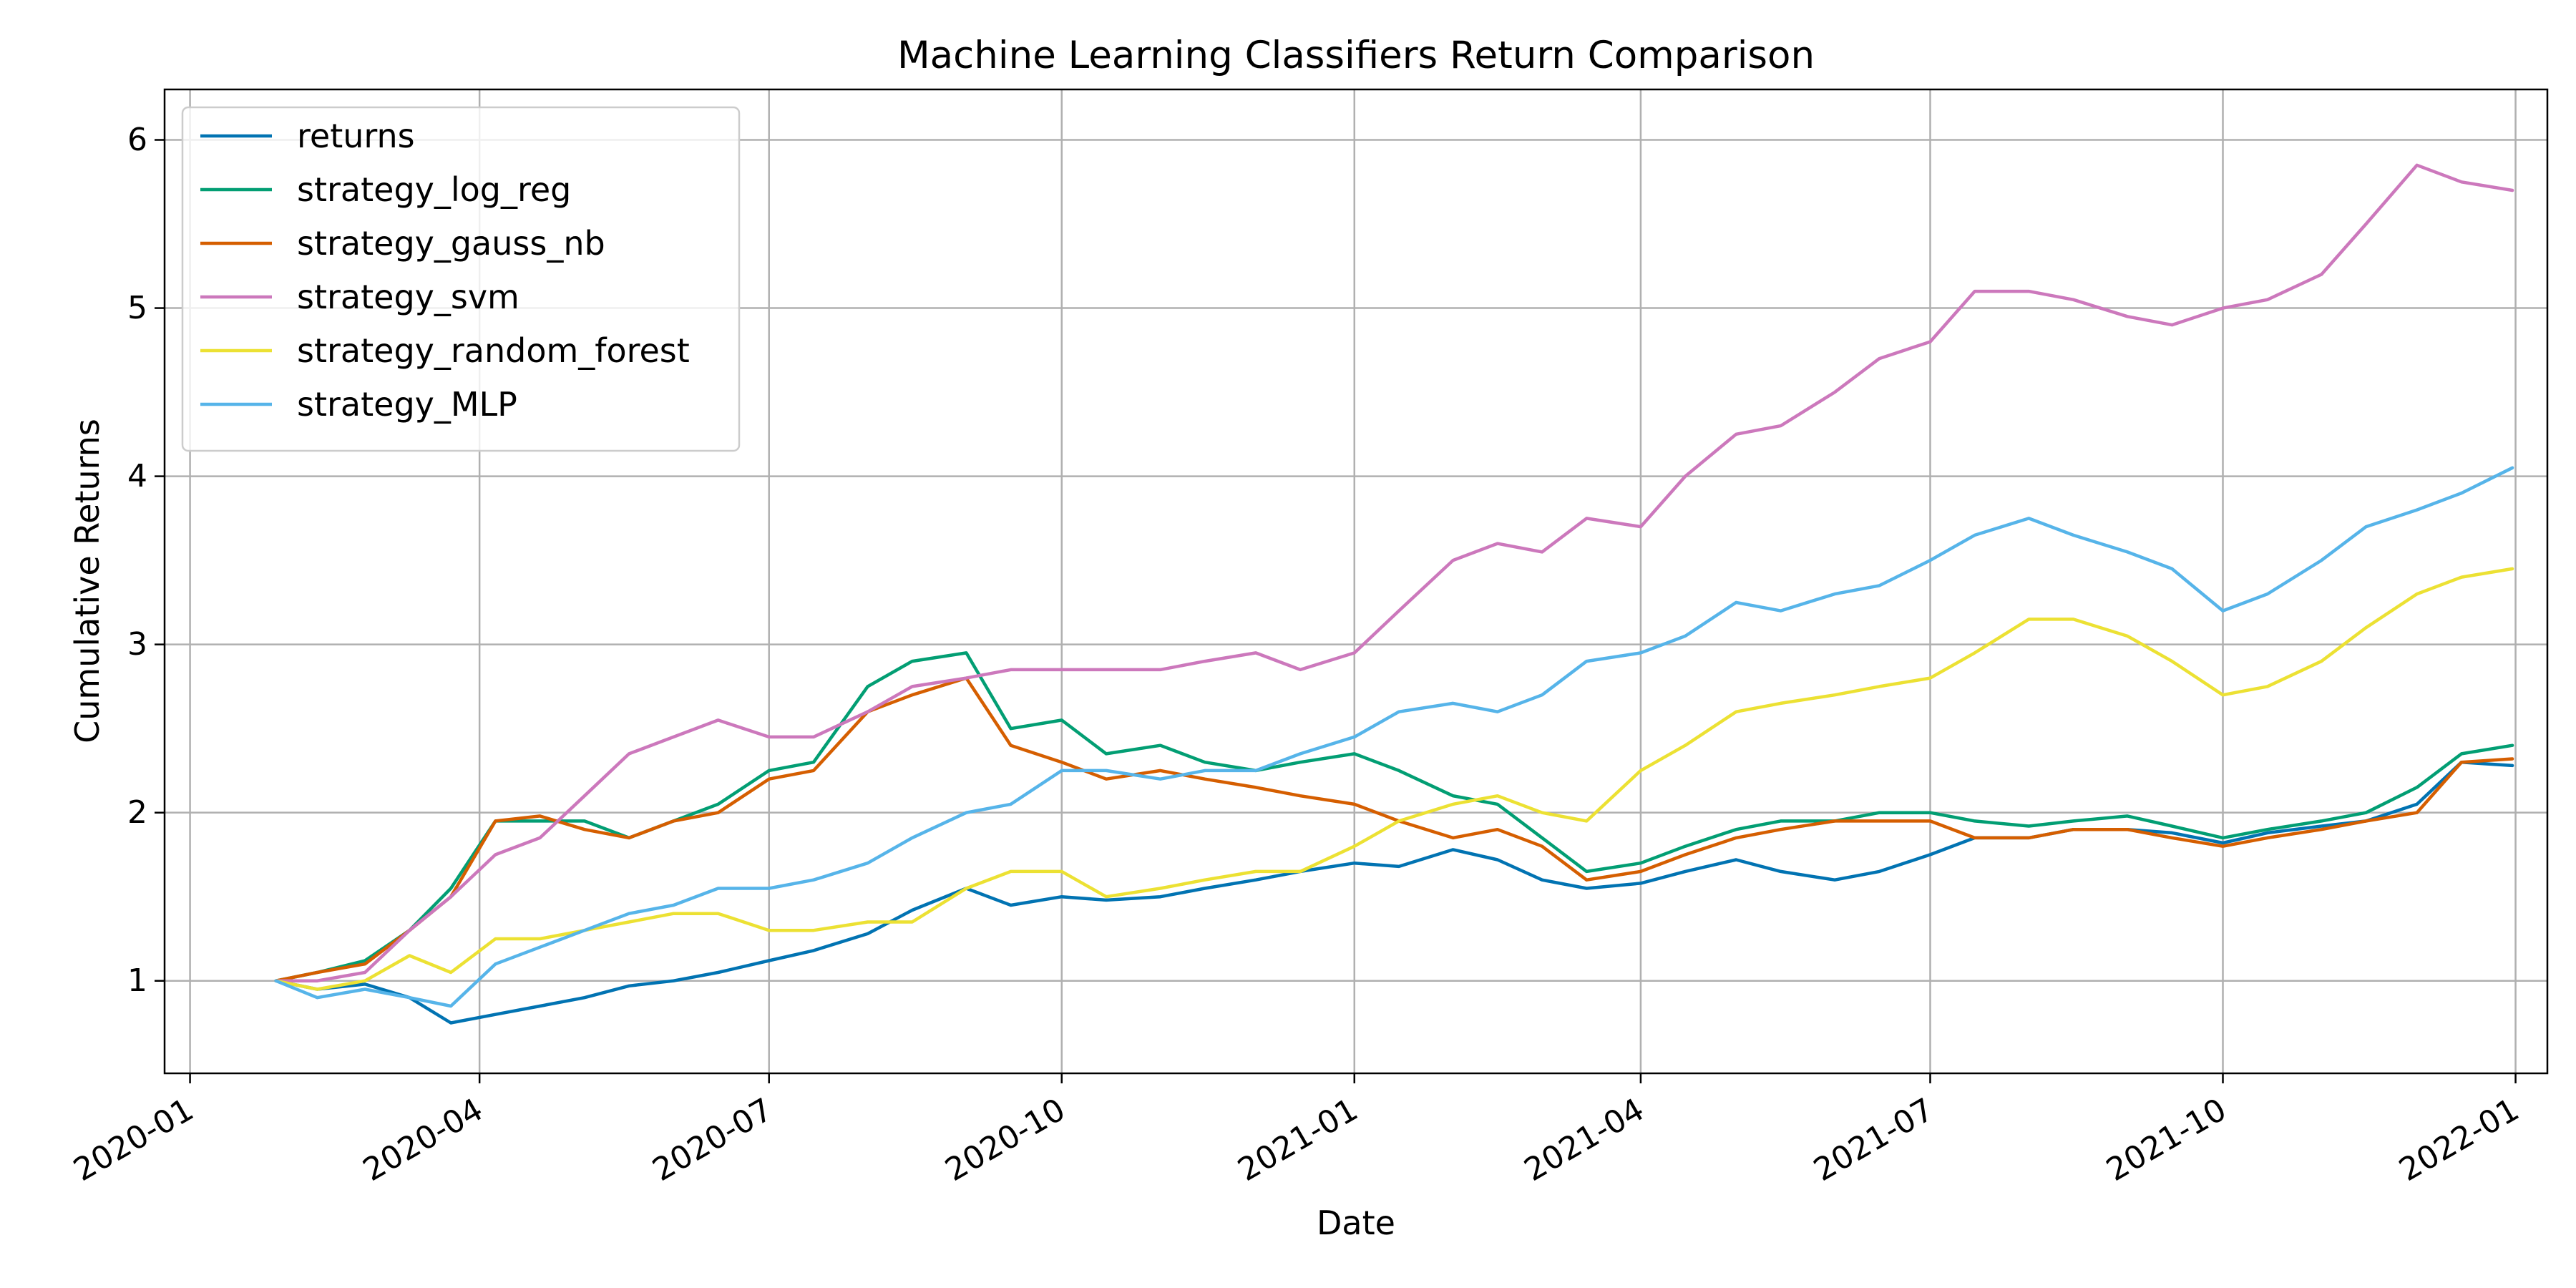 The width and height of the screenshot is (2576, 1288). I want to click on legend-label: returns, so click(356, 136).